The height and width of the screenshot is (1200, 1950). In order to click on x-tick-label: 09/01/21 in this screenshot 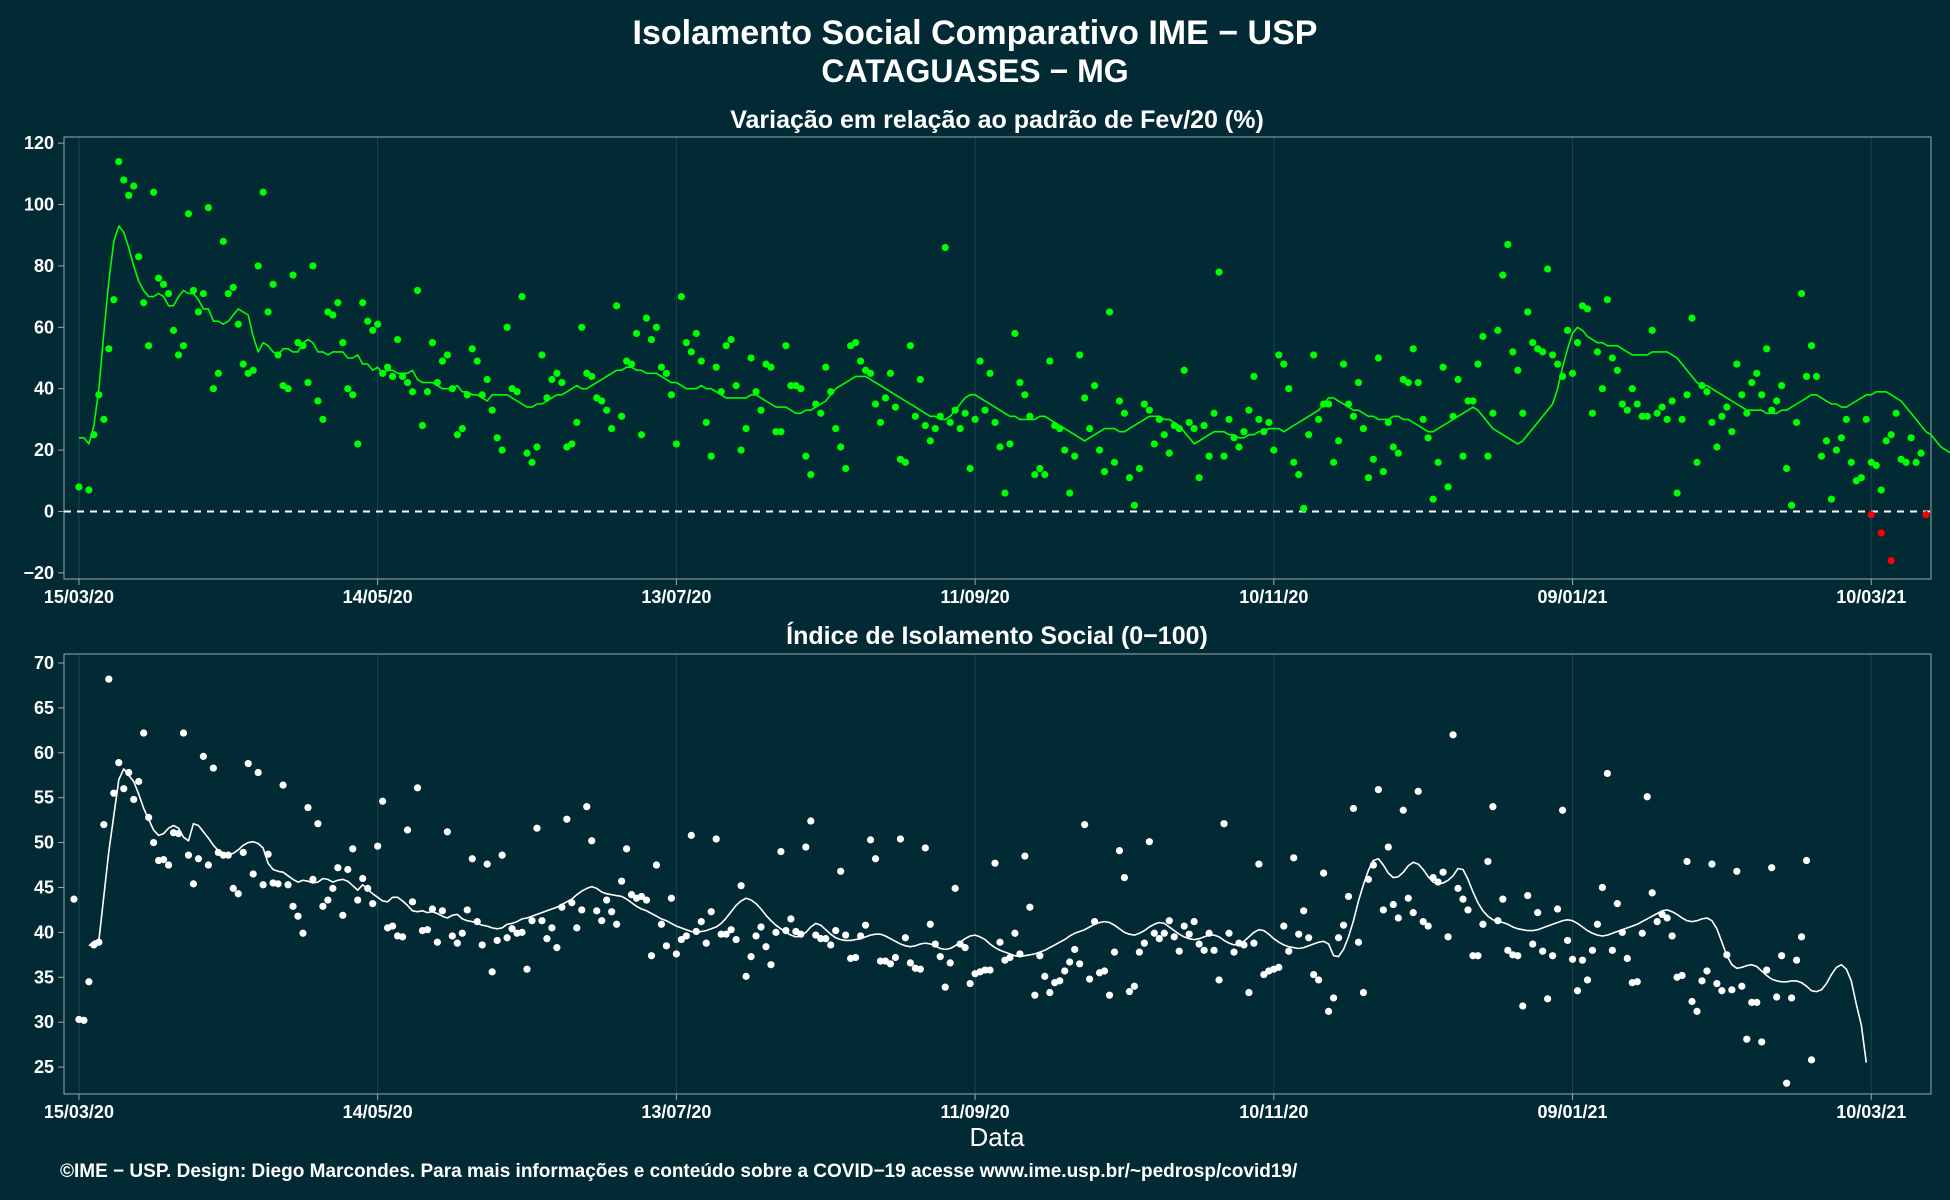, I will do `click(1572, 1112)`.